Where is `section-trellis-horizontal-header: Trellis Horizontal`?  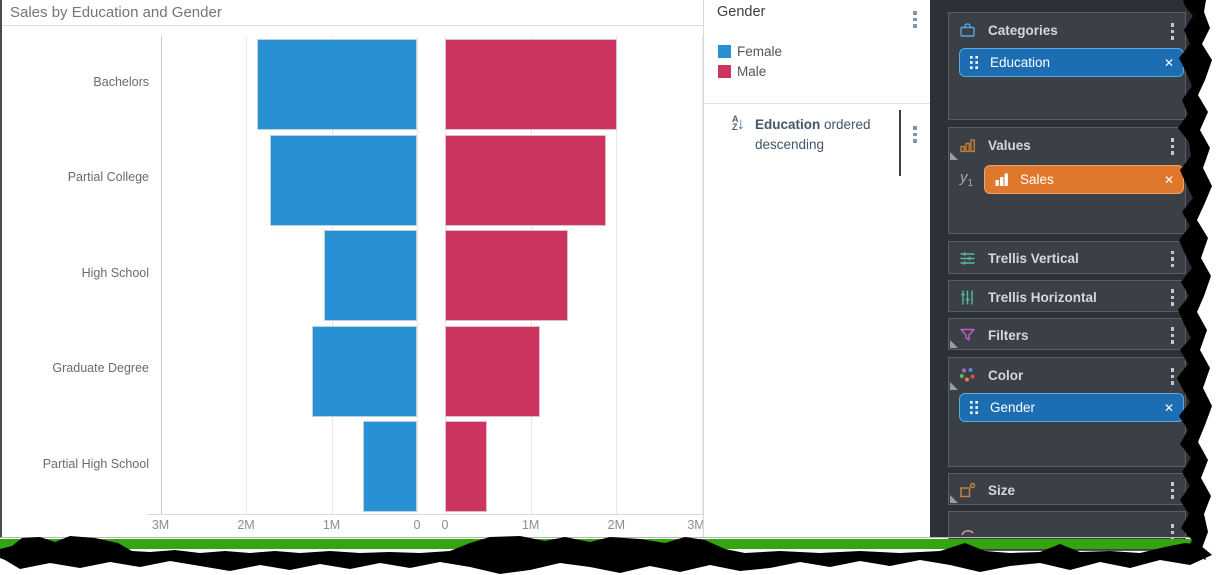 section-trellis-horizontal-header: Trellis Horizontal is located at coordinates (1067, 297).